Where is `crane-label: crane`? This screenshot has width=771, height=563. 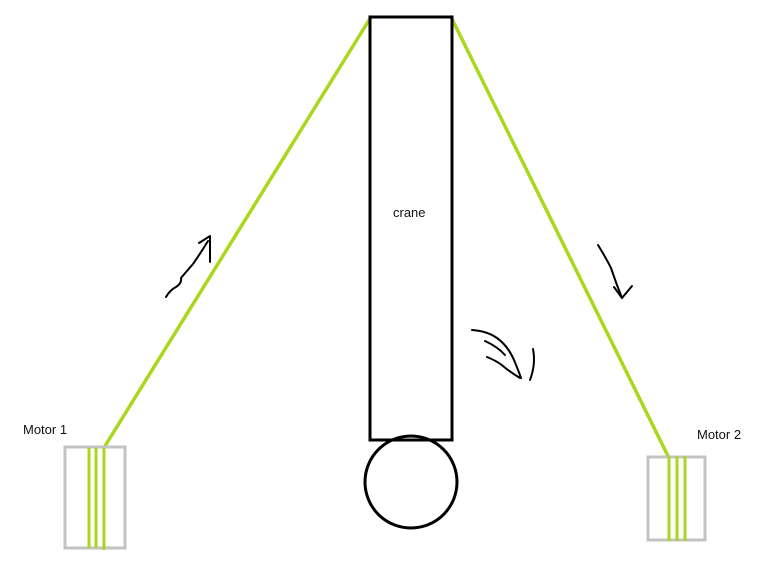
crane-label: crane is located at coordinates (409, 212).